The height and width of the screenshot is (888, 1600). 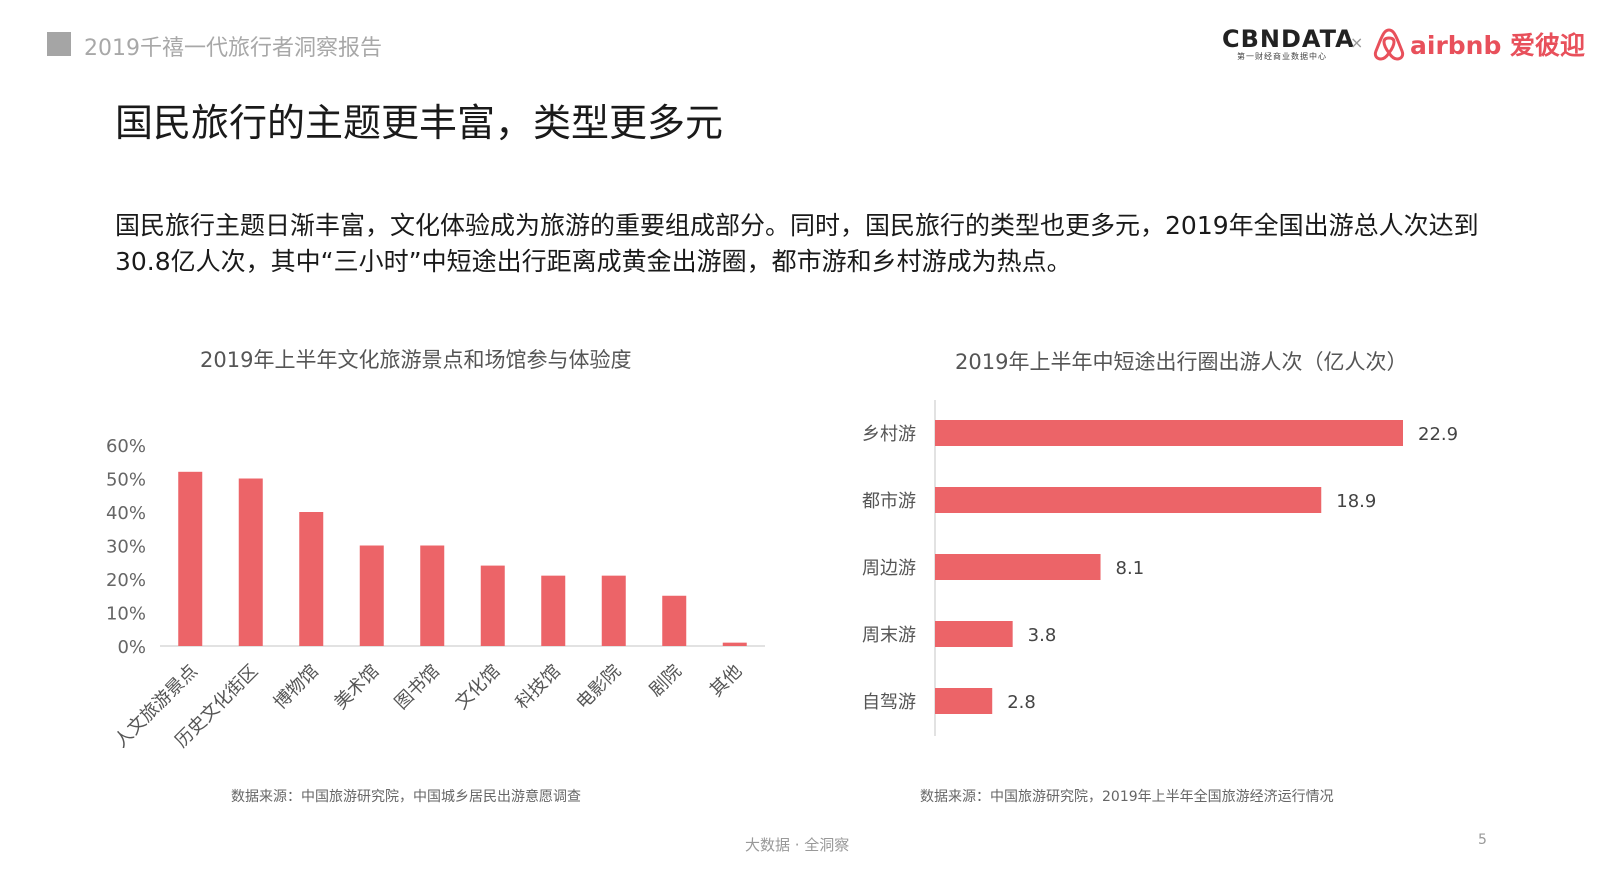 What do you see at coordinates (1181, 362) in the screenshot?
I see `chart2-title: 2019年上半年中短途出行圈出游人次（亿人次）` at bounding box center [1181, 362].